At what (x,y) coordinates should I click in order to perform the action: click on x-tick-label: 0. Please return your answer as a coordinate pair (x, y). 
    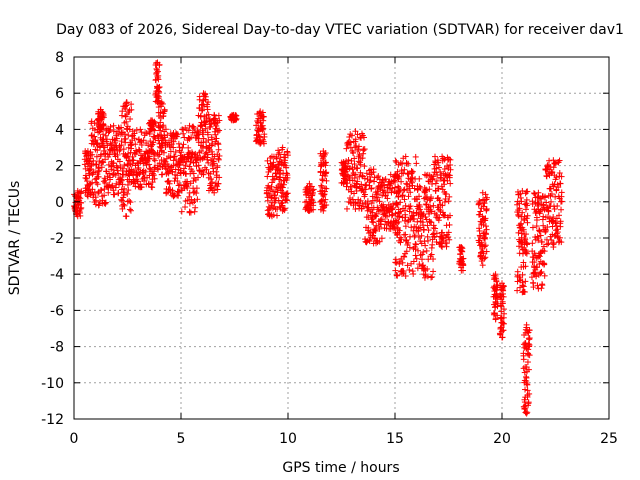
    Looking at the image, I should click on (74, 439).